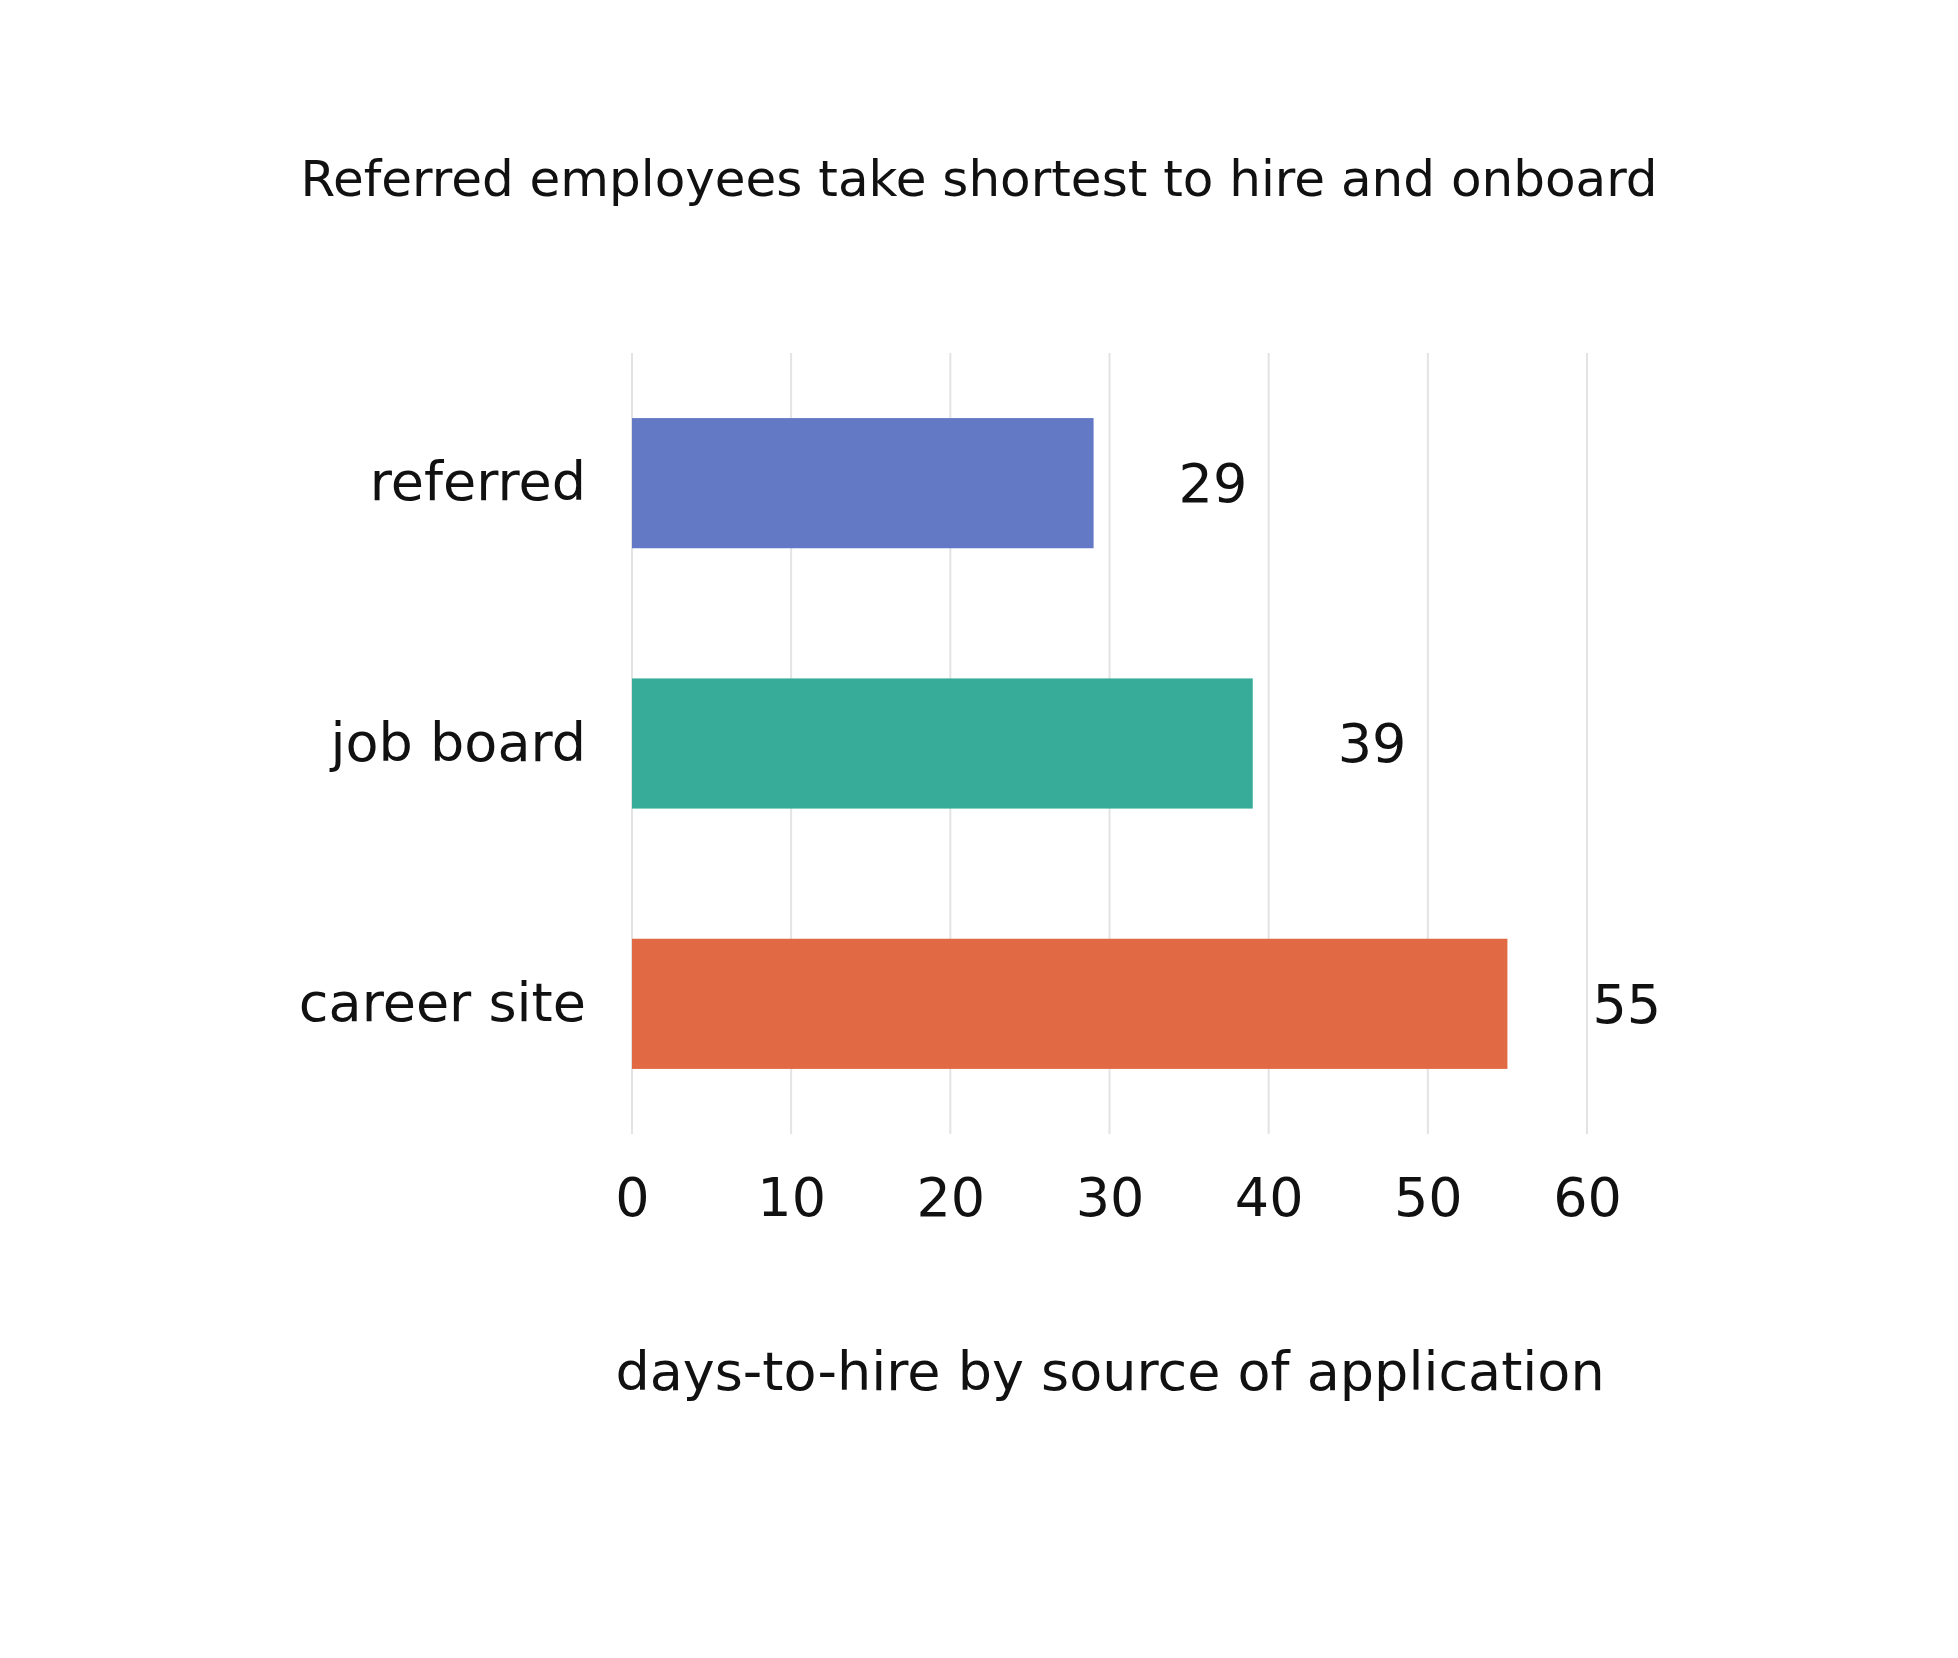 The width and height of the screenshot is (1958, 1658). Describe the element at coordinates (951, 1198) in the screenshot. I see `x-tick-label: 20` at that location.